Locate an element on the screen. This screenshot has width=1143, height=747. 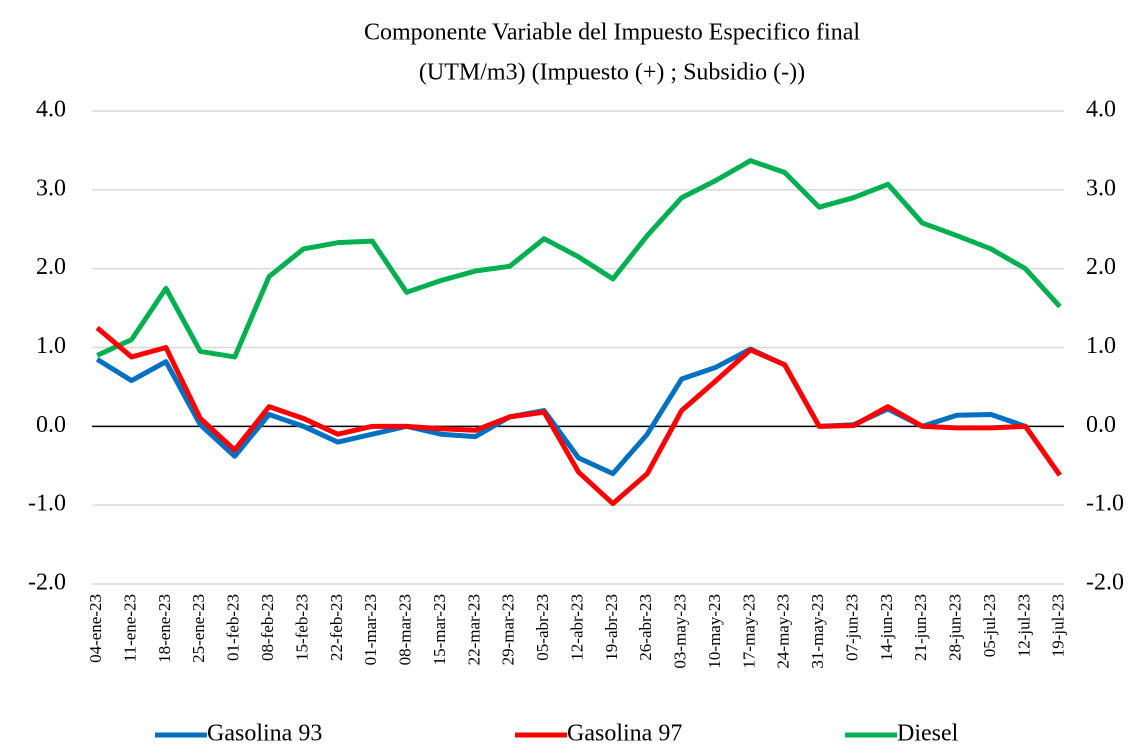
x-tick-label: 11-ene-23 is located at coordinates (129, 628).